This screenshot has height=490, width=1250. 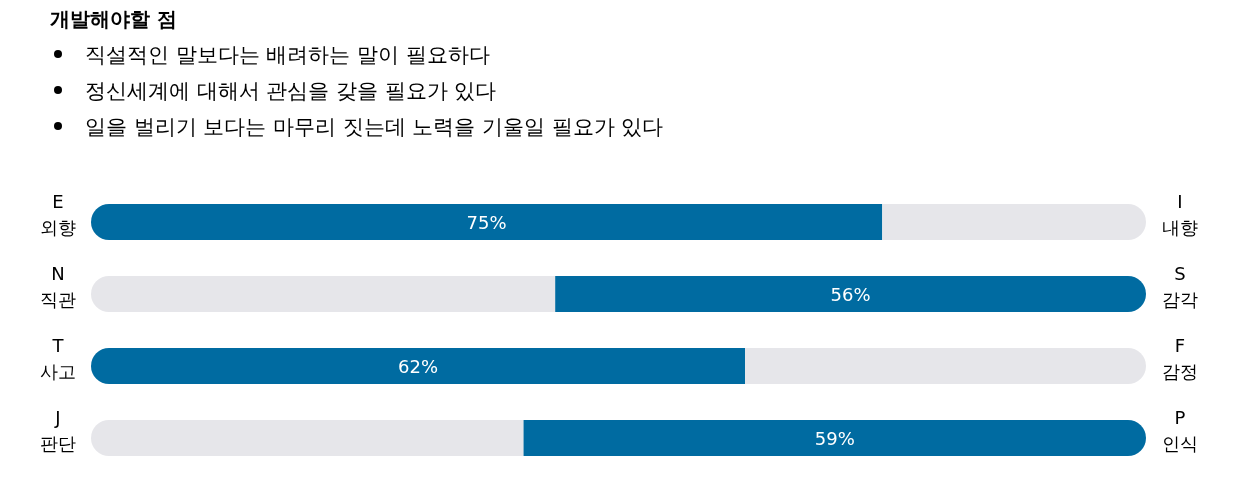 I want to click on text: 정신세계에 대해서 관심을 갖을 필요가 있다, so click(x=291, y=91).